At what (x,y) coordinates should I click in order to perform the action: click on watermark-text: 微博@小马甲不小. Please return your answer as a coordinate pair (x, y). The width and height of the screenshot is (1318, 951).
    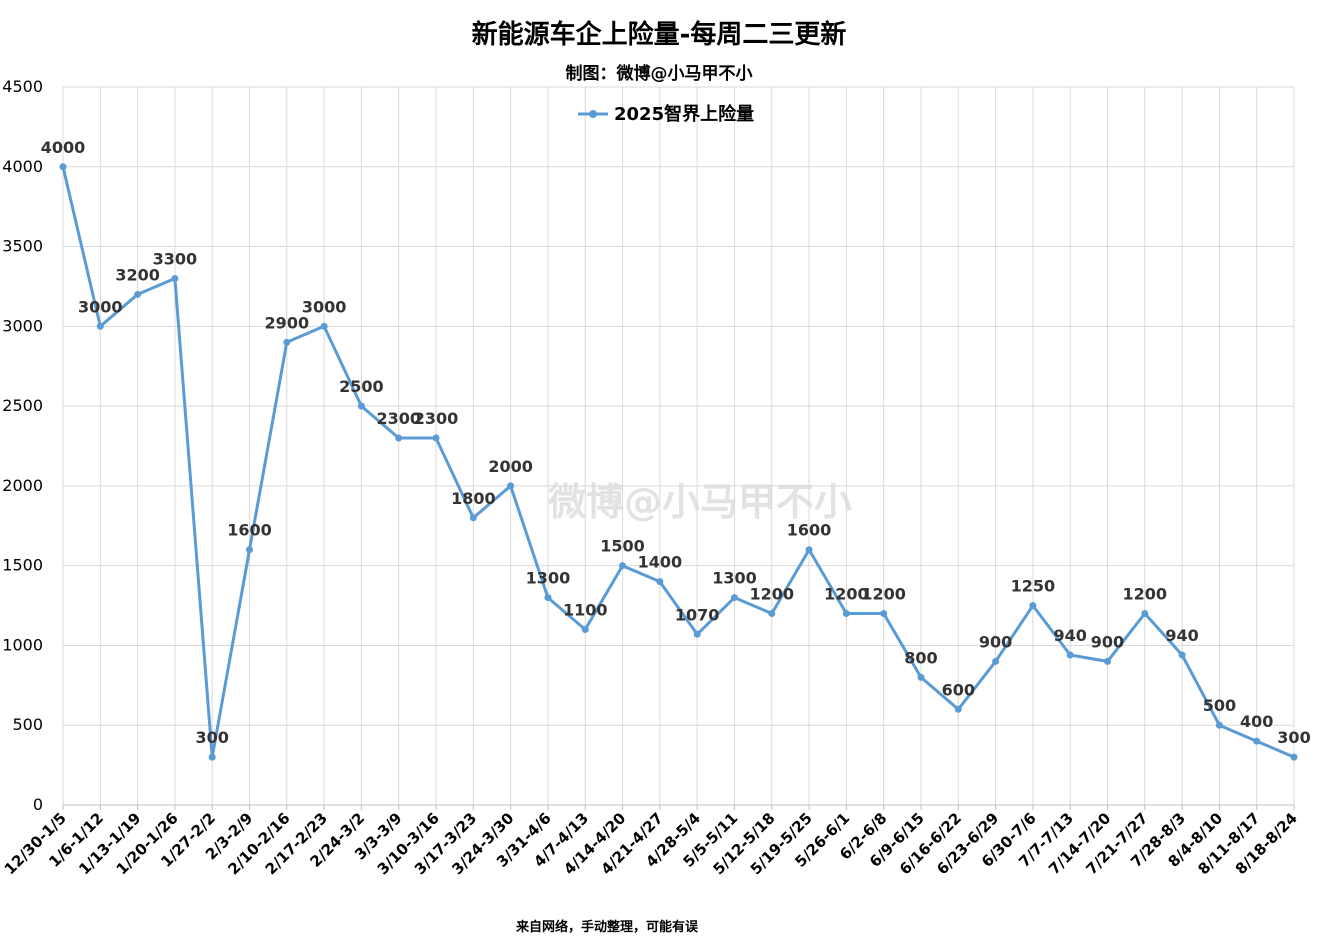
    Looking at the image, I should click on (699, 502).